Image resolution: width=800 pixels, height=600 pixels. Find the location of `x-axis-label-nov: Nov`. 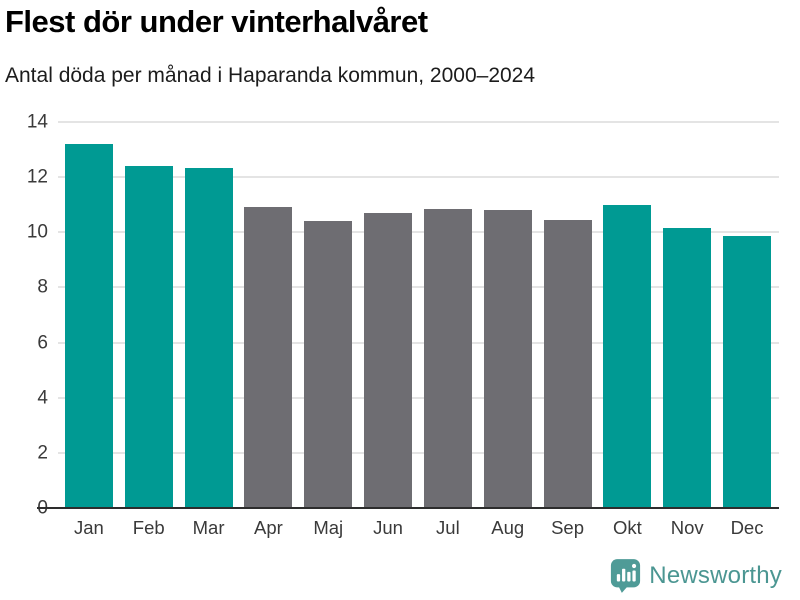

x-axis-label-nov: Nov is located at coordinates (687, 527).